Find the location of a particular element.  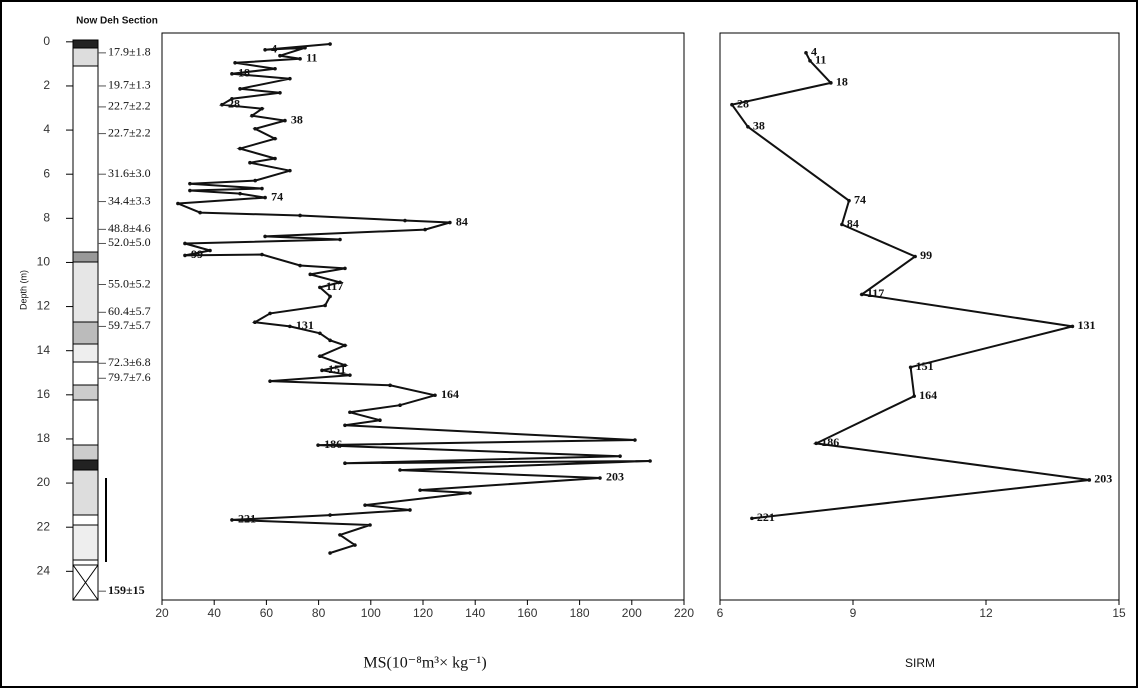

y-tick-label: 24 is located at coordinates (44, 570).